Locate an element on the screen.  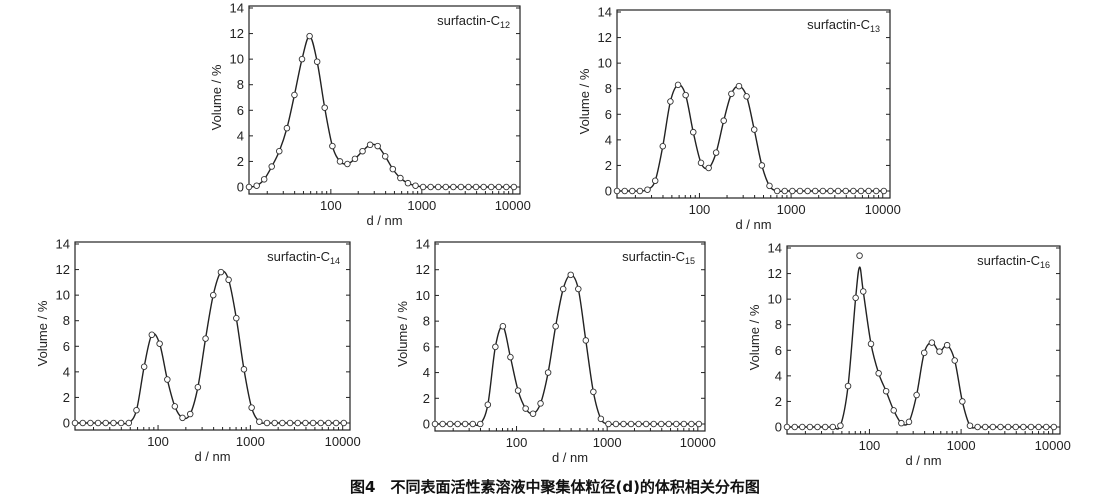
x-tick-label: 100 is located at coordinates (870, 445).